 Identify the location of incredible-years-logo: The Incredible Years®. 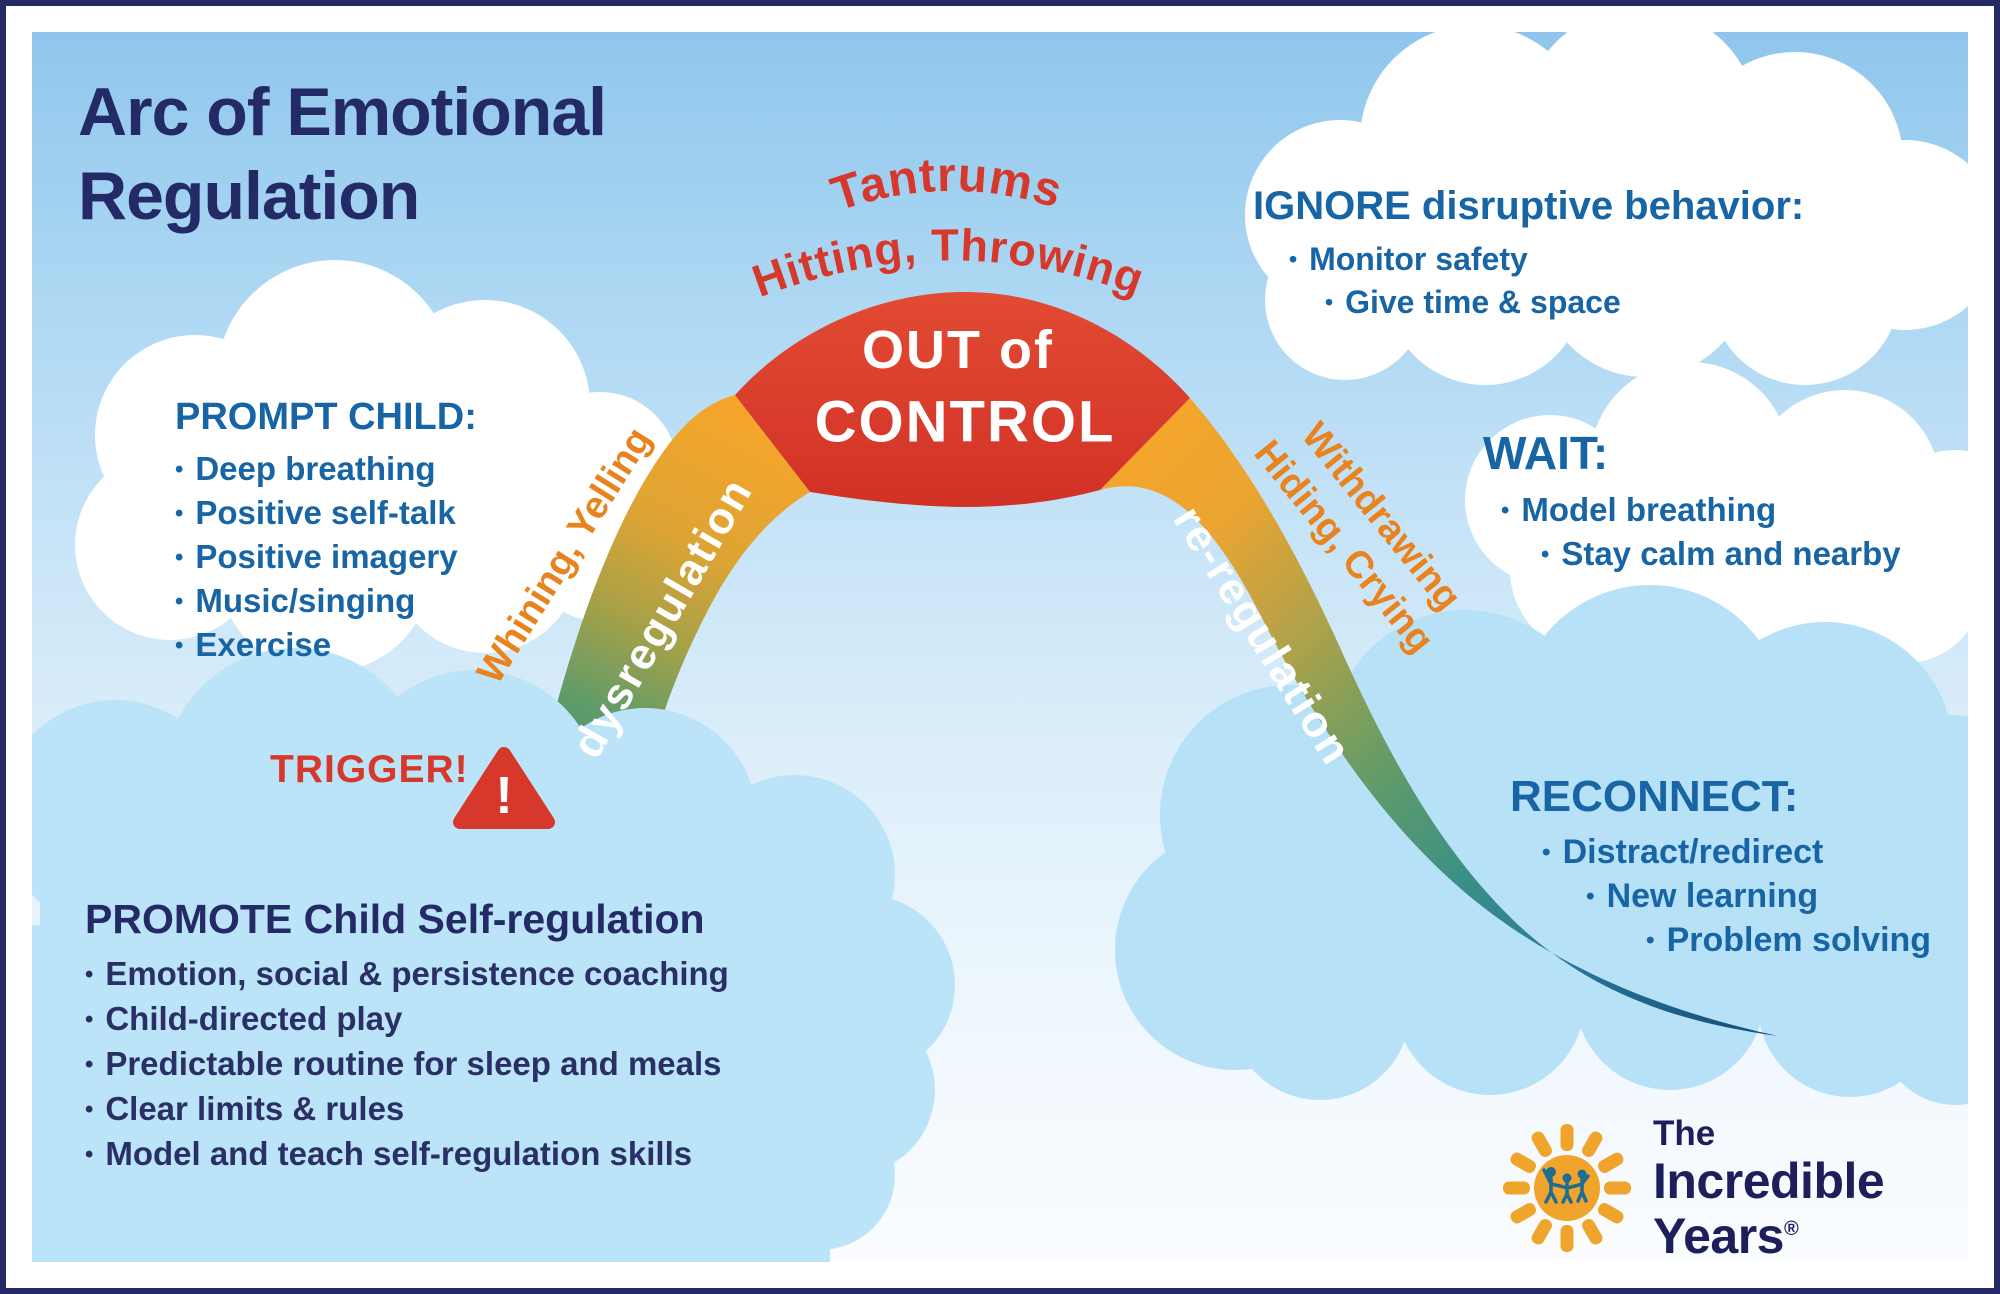
(1769, 1188).